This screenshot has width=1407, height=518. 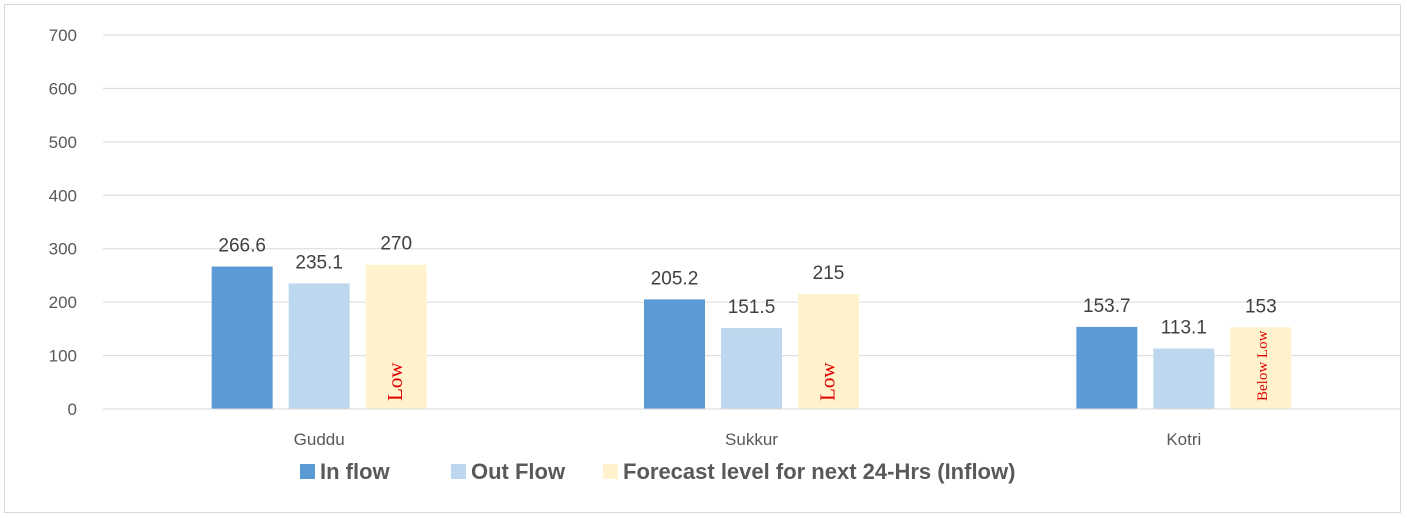 What do you see at coordinates (63, 356) in the screenshot?
I see `y-tick-label: 100` at bounding box center [63, 356].